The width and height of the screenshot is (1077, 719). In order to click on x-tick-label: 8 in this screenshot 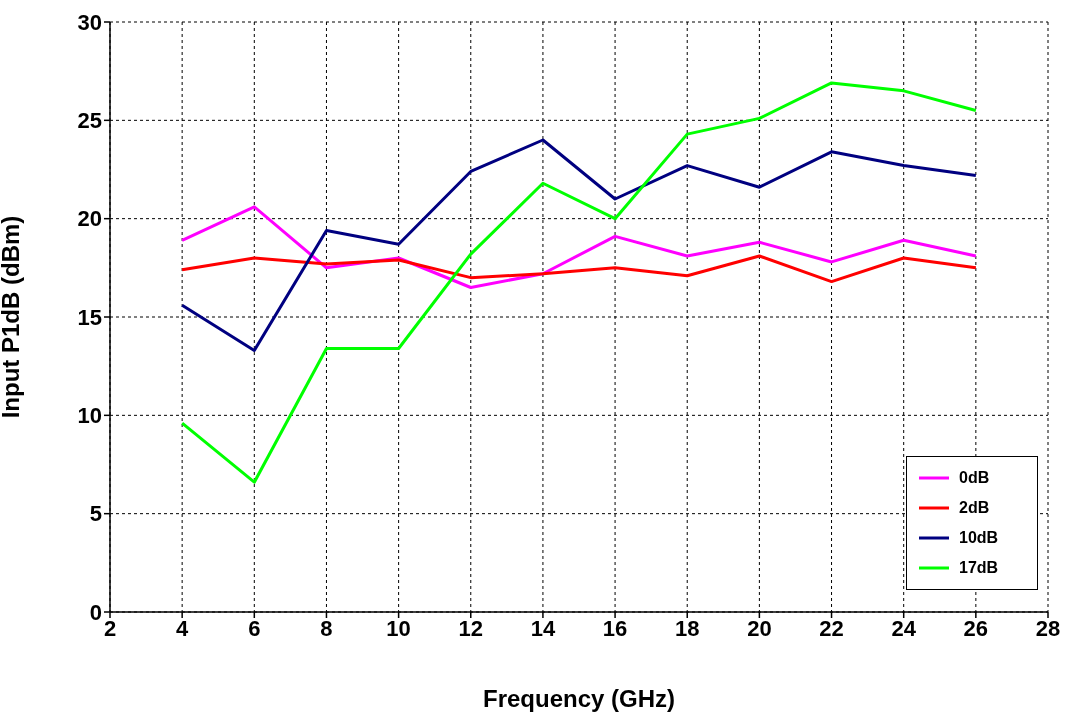, I will do `click(326, 628)`.